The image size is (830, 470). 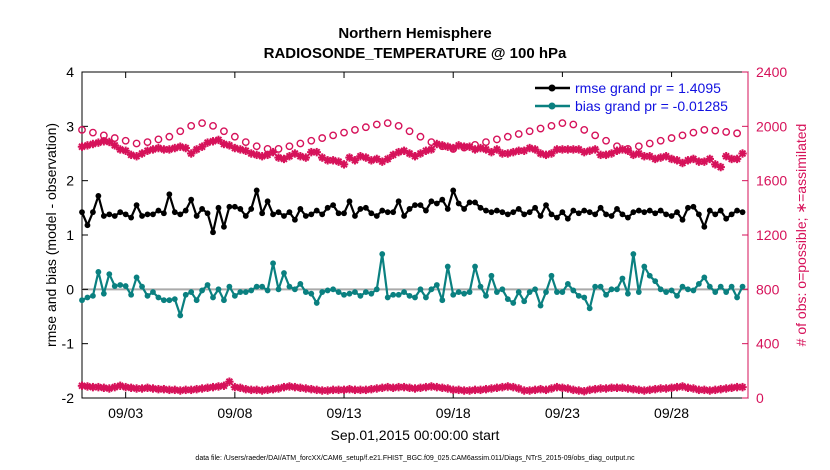 What do you see at coordinates (771, 181) in the screenshot?
I see `right-y-tick-label: 1600` at bounding box center [771, 181].